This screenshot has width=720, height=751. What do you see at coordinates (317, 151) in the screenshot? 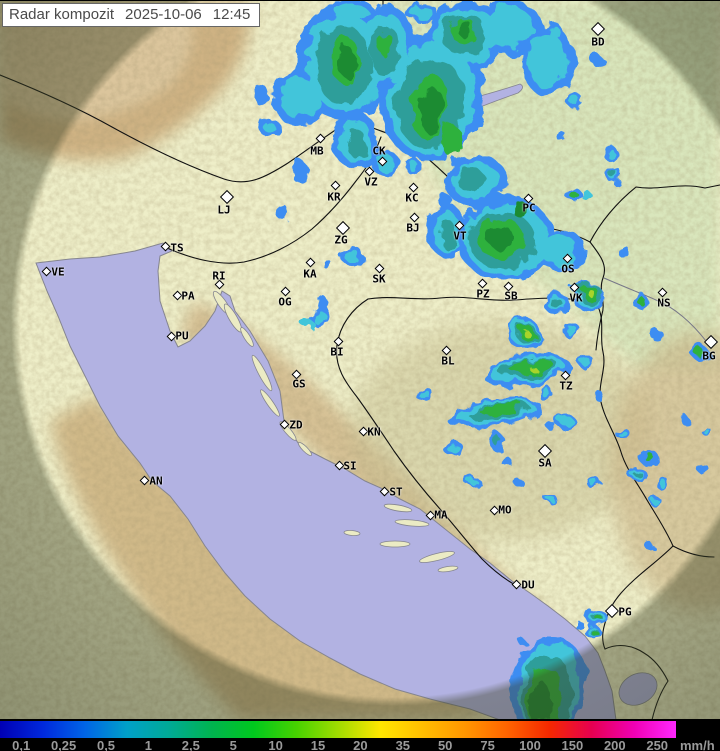
I see `station-label-mb: MB` at bounding box center [317, 151].